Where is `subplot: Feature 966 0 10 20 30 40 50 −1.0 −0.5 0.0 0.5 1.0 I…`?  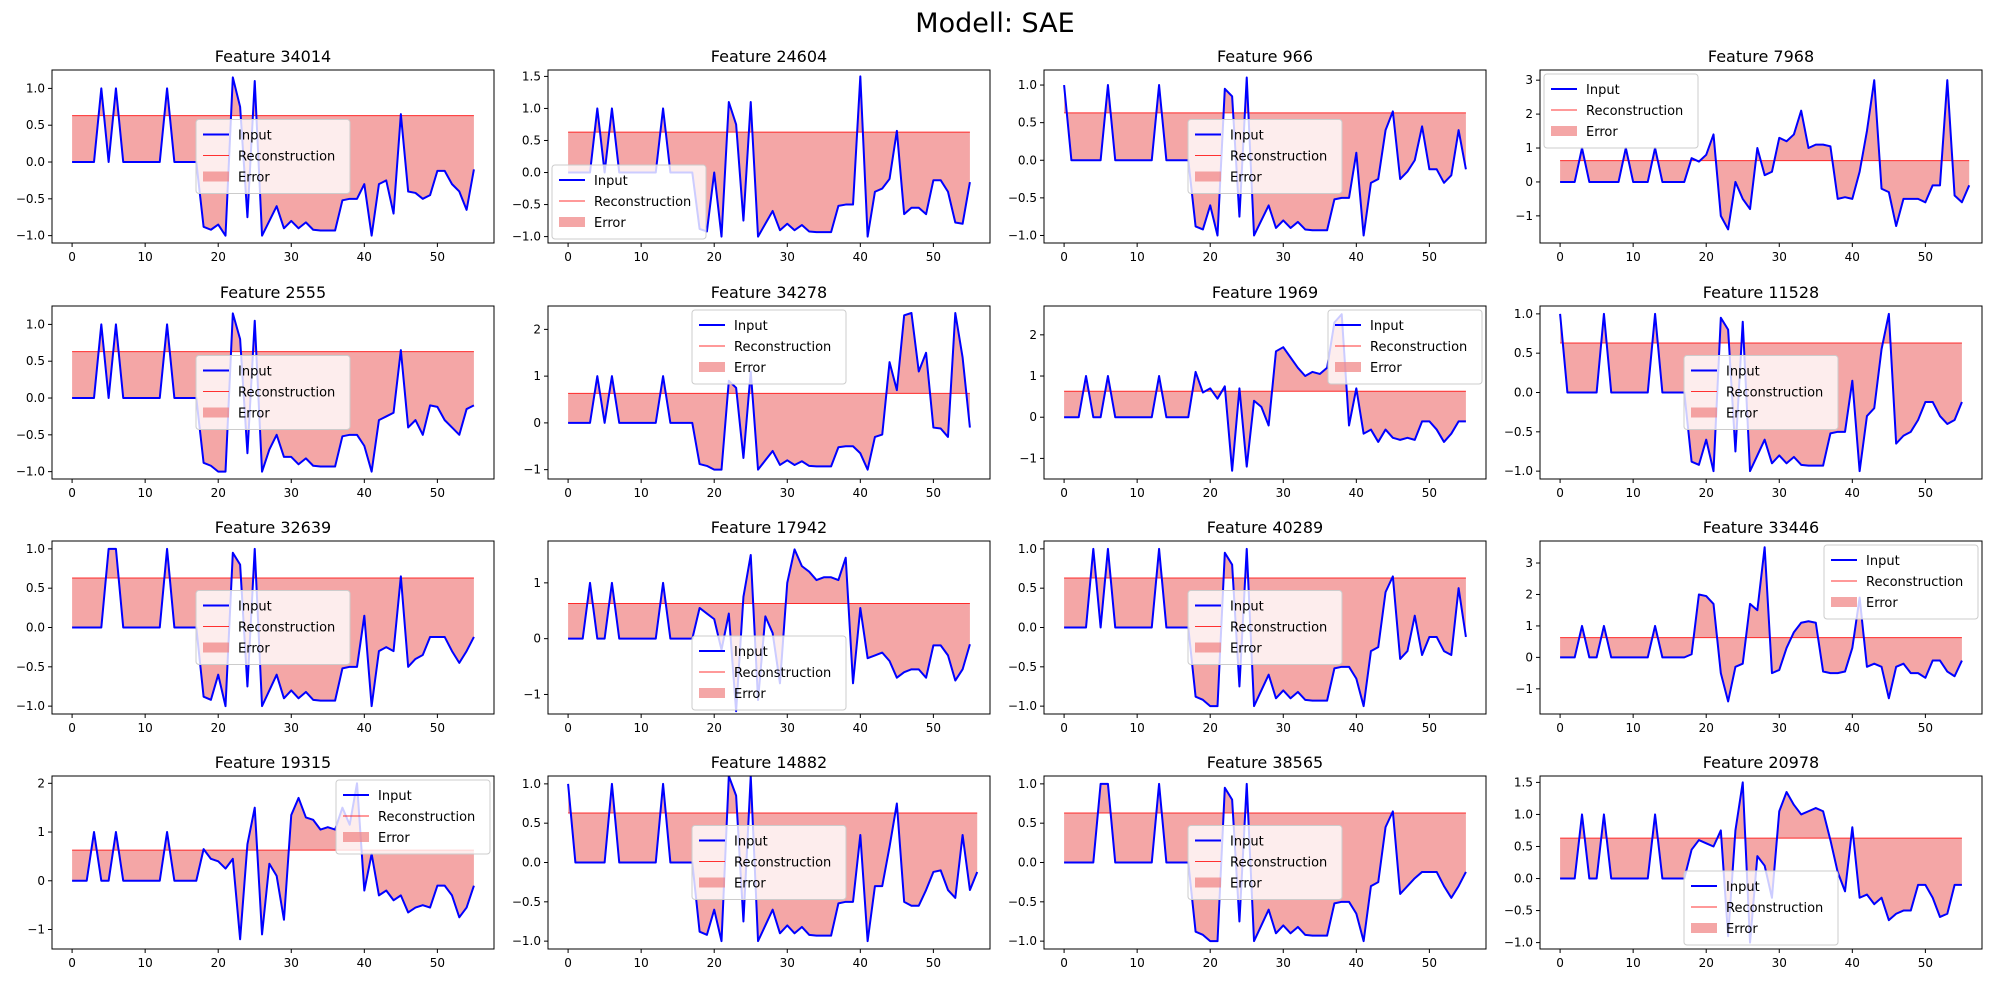 subplot: Feature 966 0 10 20 30 40 50 −1.0 −0.5 0.0 0.5 1.0 I… is located at coordinates (1247, 155).